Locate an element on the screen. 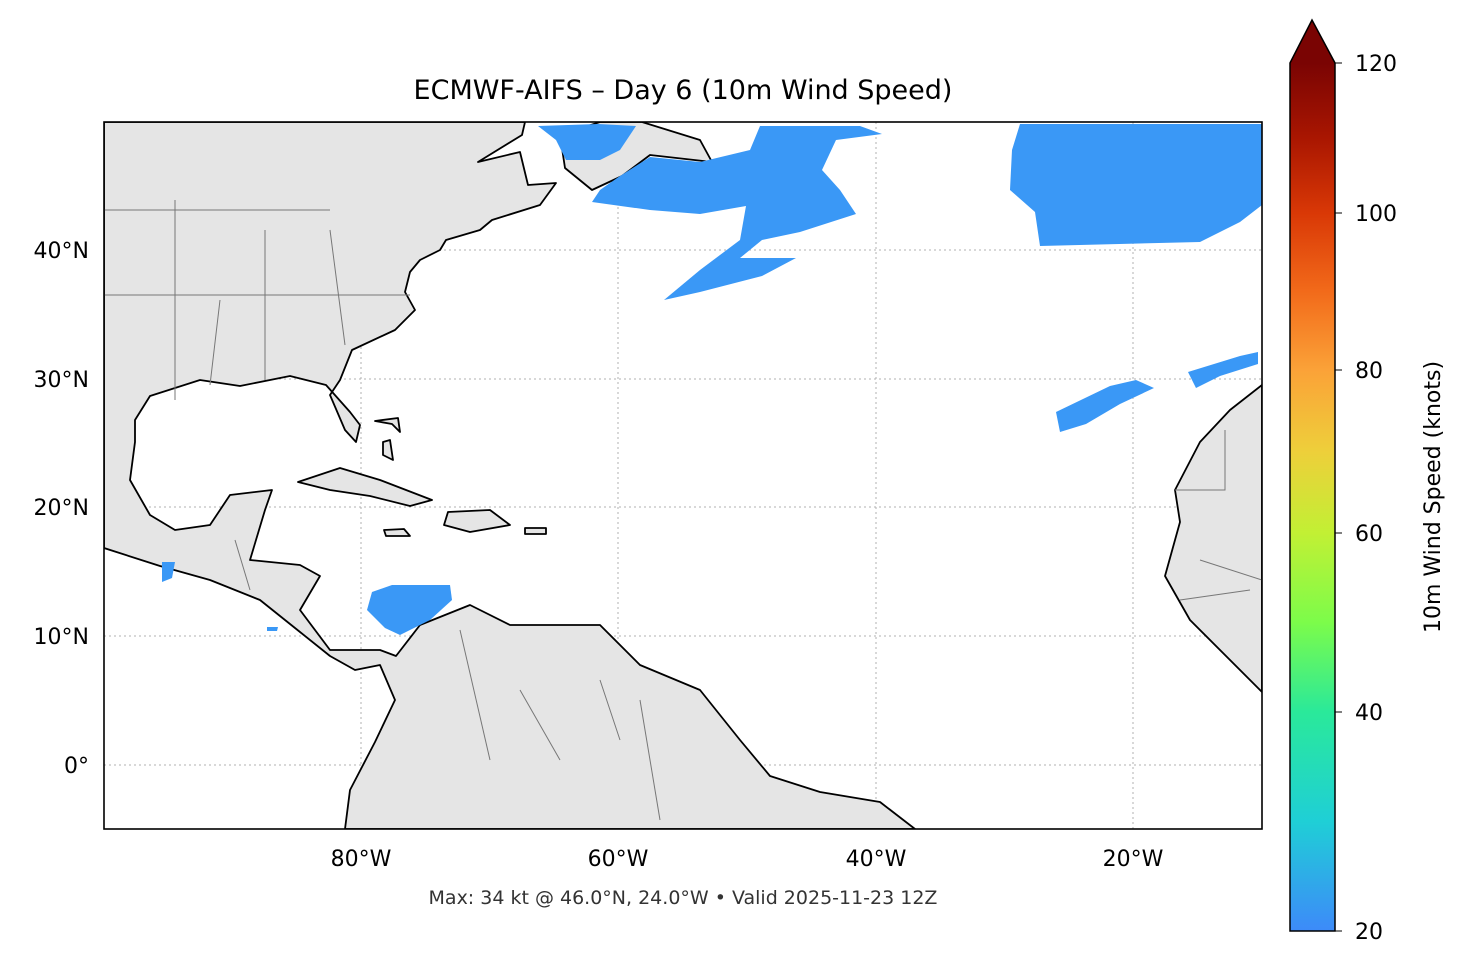 This screenshot has height=969, width=1466. colorbar-tick-label: 60 is located at coordinates (1369, 534).